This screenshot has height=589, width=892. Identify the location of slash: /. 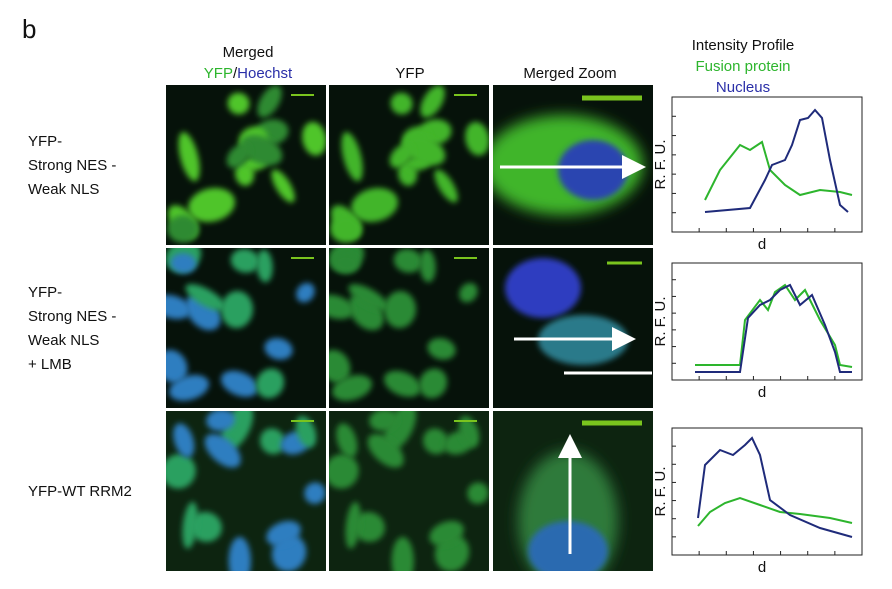
(235, 73).